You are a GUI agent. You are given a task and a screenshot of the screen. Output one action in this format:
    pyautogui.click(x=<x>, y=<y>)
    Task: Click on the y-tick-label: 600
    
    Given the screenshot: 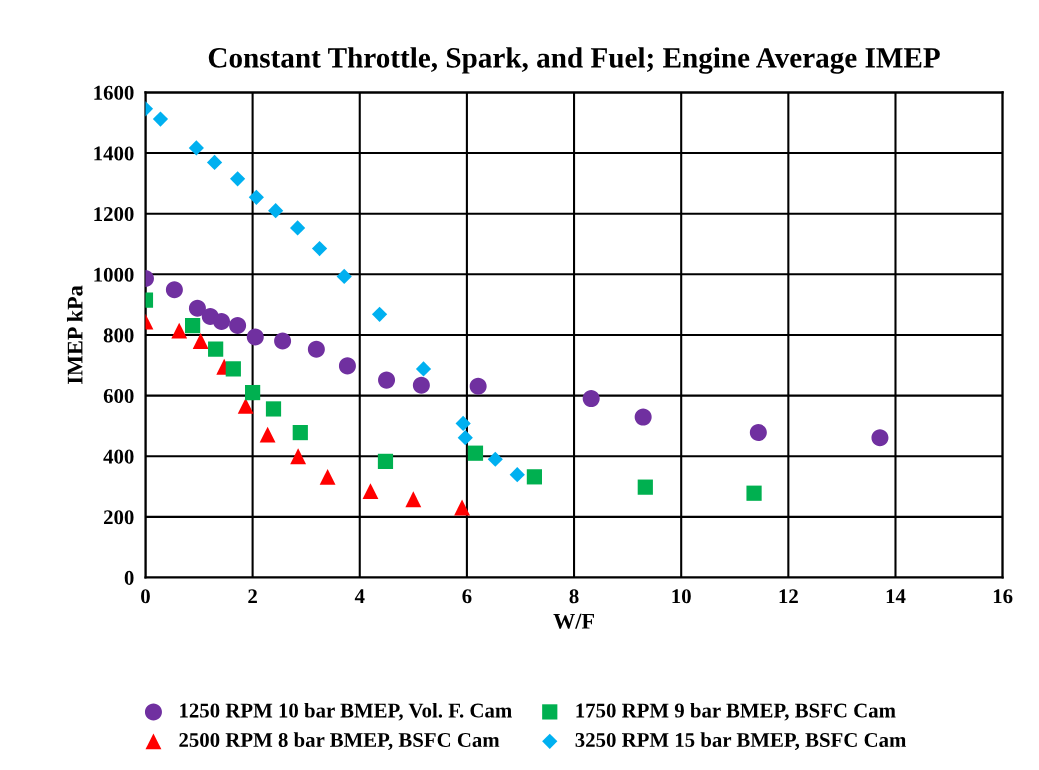 What is the action you would take?
    pyautogui.click(x=118, y=396)
    